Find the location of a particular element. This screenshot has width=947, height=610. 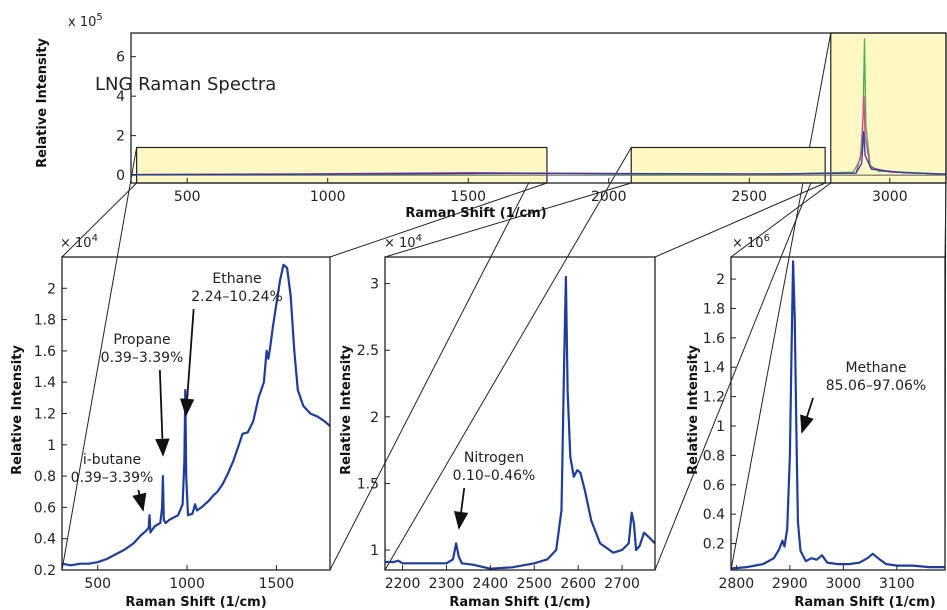

annotation-label: Ethane 2.24–10.24% is located at coordinates (237, 288).